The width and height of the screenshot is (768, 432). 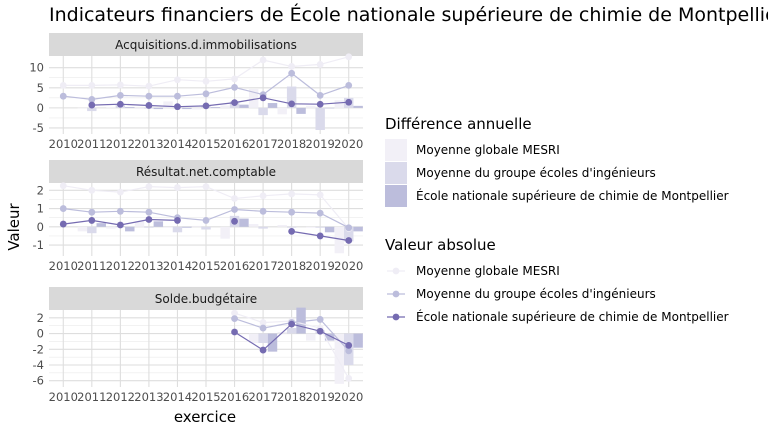 What do you see at coordinates (262, 266) in the screenshot?
I see `x-tick-label: 2017` at bounding box center [262, 266].